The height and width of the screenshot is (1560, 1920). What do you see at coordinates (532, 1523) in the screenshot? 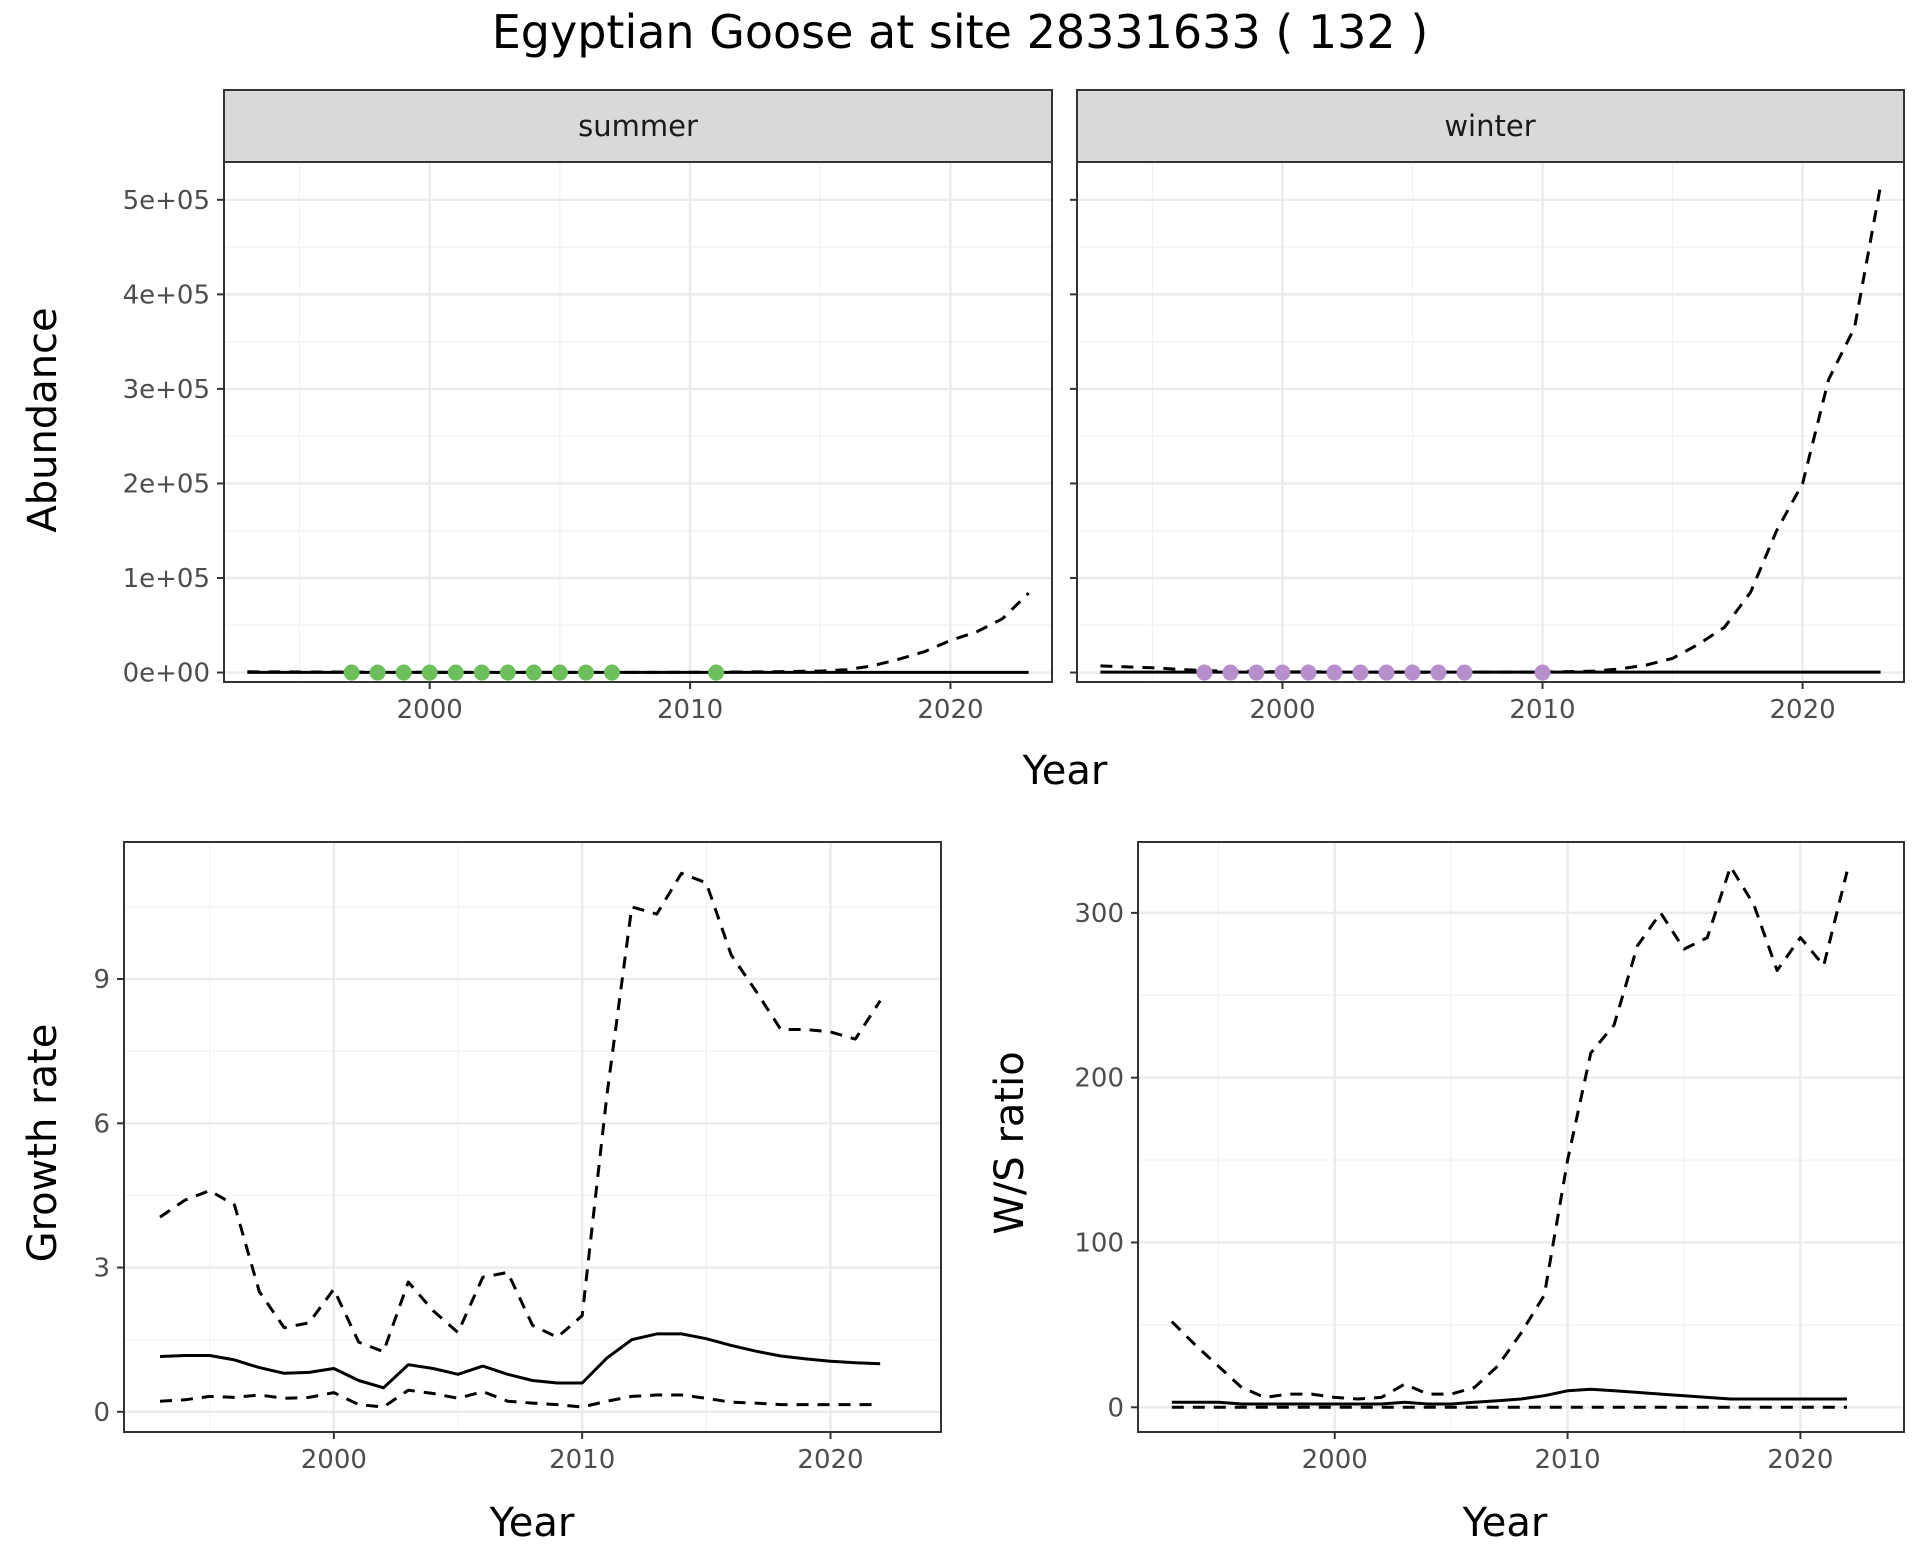
I see `growth-rate-x-axis-title: Year` at bounding box center [532, 1523].